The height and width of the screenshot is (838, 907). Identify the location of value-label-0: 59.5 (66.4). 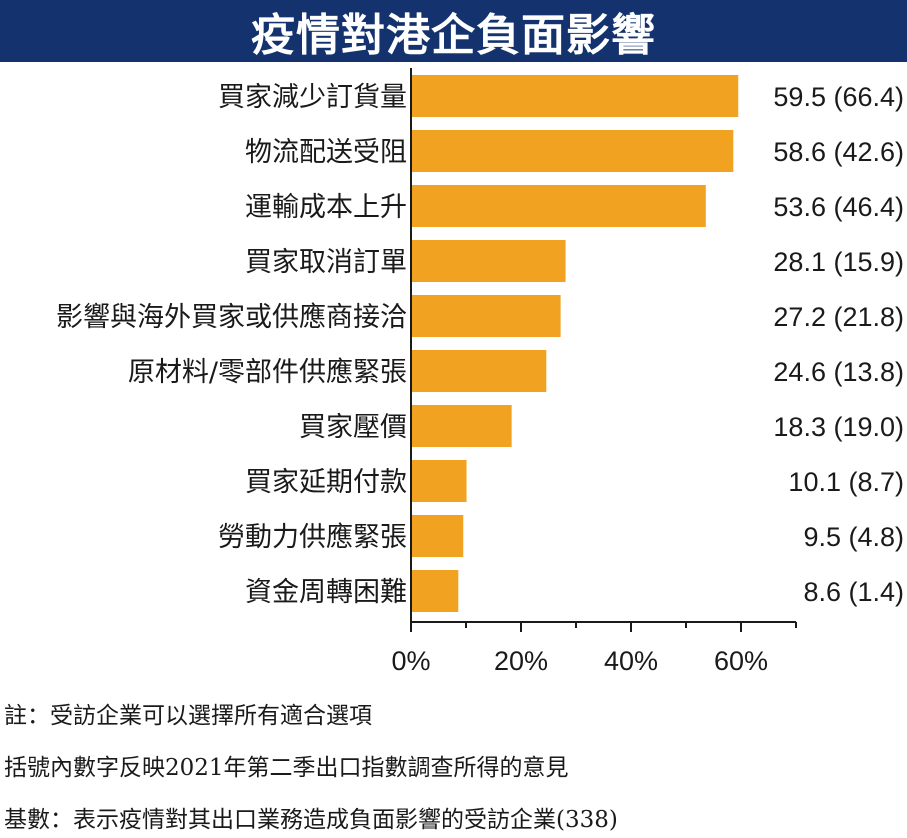
(838, 97).